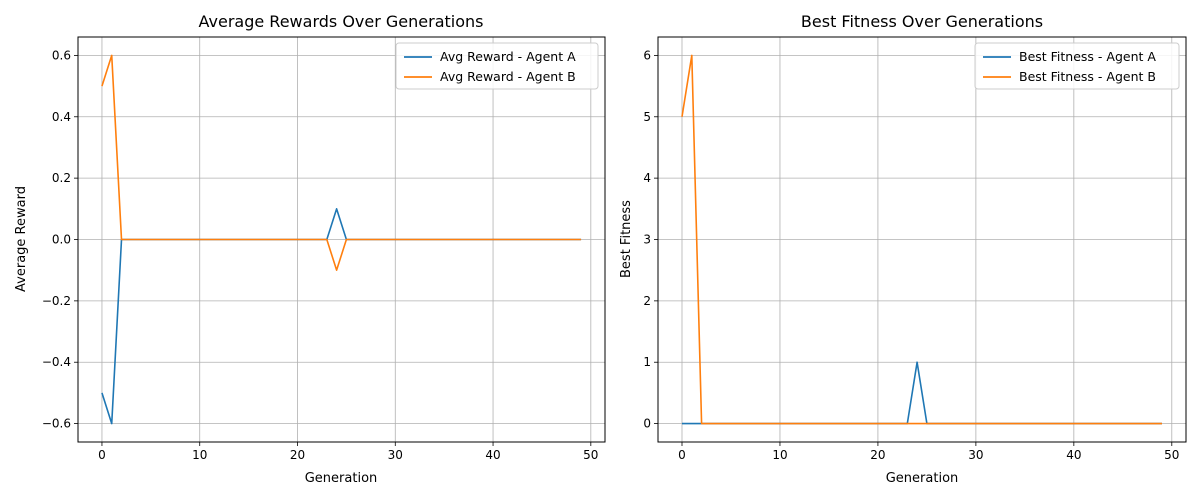 This screenshot has width=1200, height=500. What do you see at coordinates (1087, 76) in the screenshot?
I see `legend-label: Best Fitness - Agent B` at bounding box center [1087, 76].